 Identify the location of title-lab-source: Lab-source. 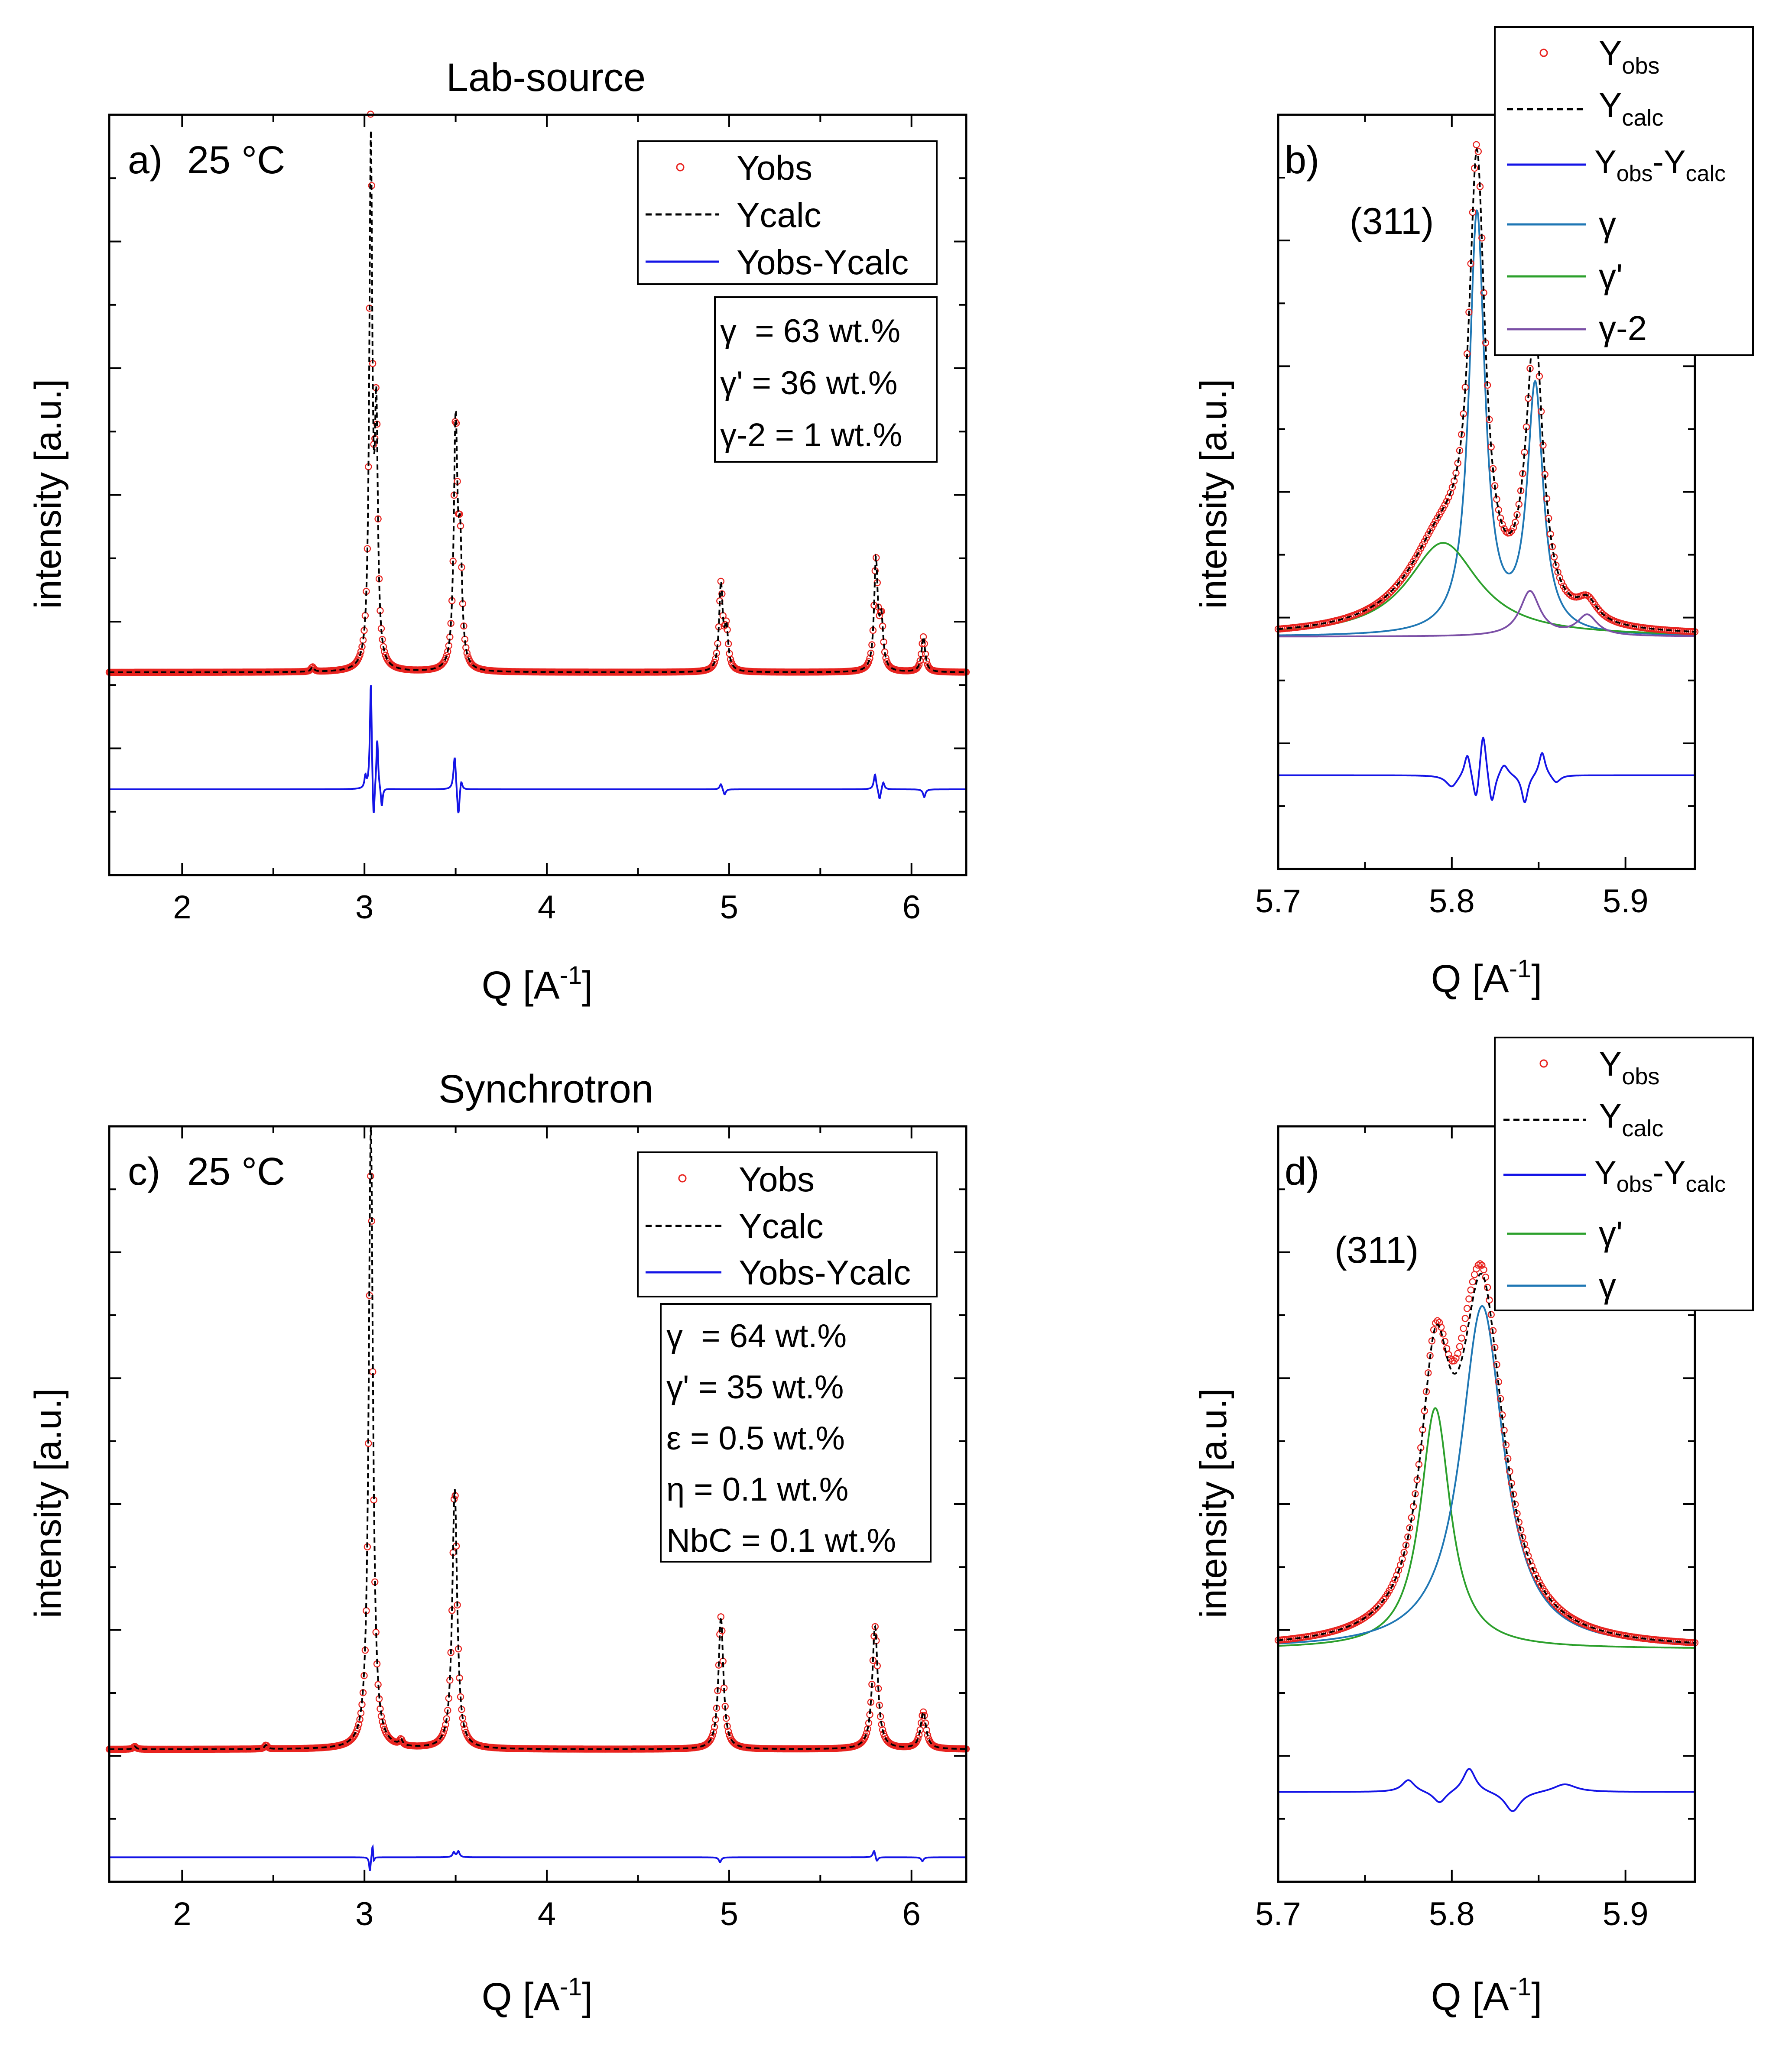
(546, 77).